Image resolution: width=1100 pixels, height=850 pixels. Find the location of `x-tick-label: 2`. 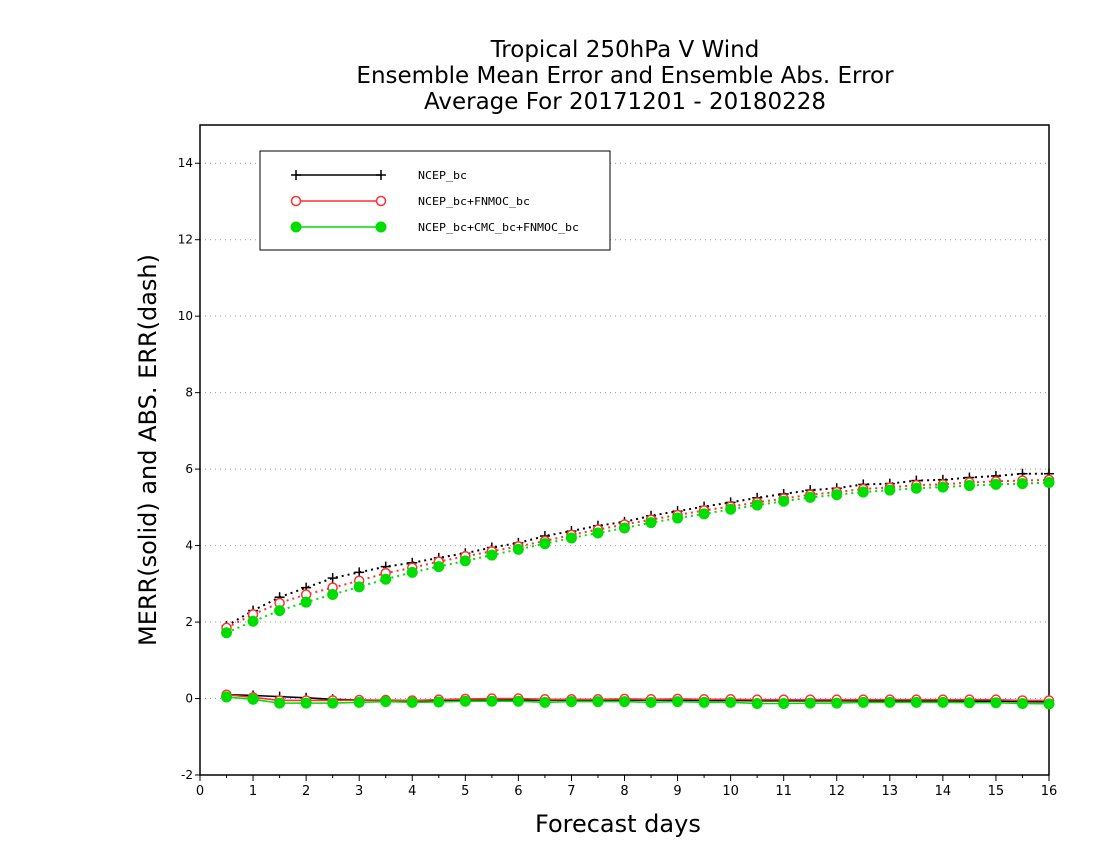

x-tick-label: 2 is located at coordinates (306, 791).